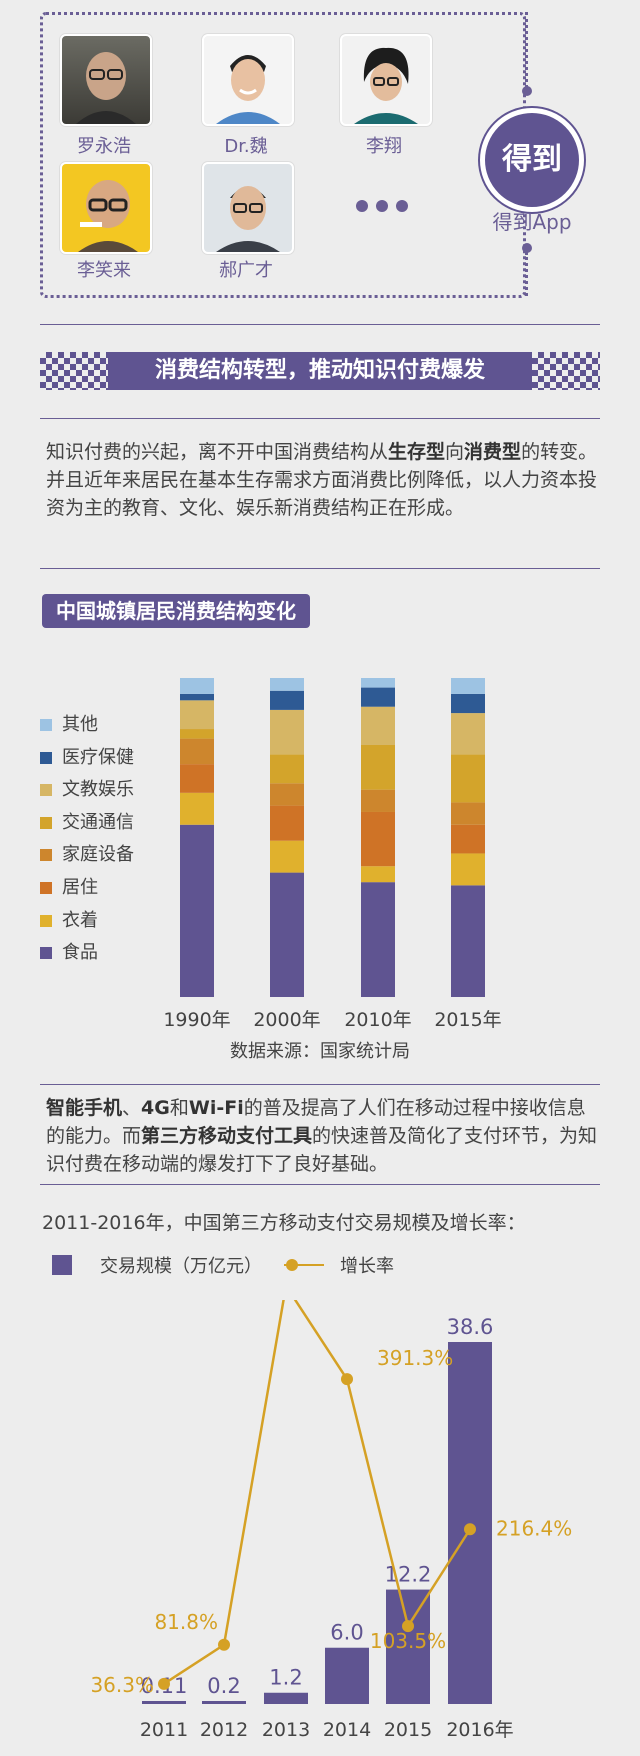  What do you see at coordinates (69, 725) in the screenshot?
I see `legend-item: 其他` at bounding box center [69, 725].